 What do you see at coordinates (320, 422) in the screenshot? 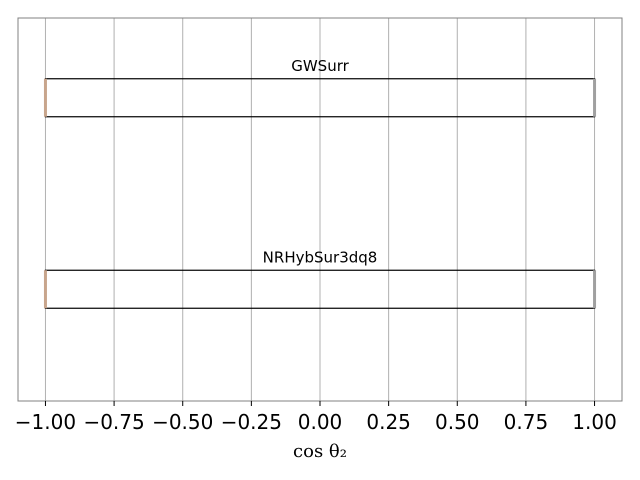
I see `x-tick-label: 0.00` at bounding box center [320, 422].